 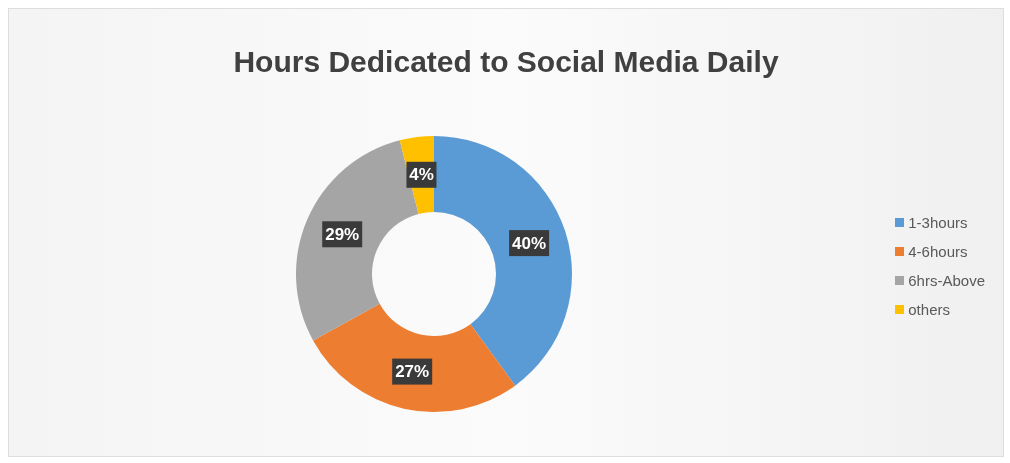 What do you see at coordinates (412, 372) in the screenshot?
I see `data-label: 27%` at bounding box center [412, 372].